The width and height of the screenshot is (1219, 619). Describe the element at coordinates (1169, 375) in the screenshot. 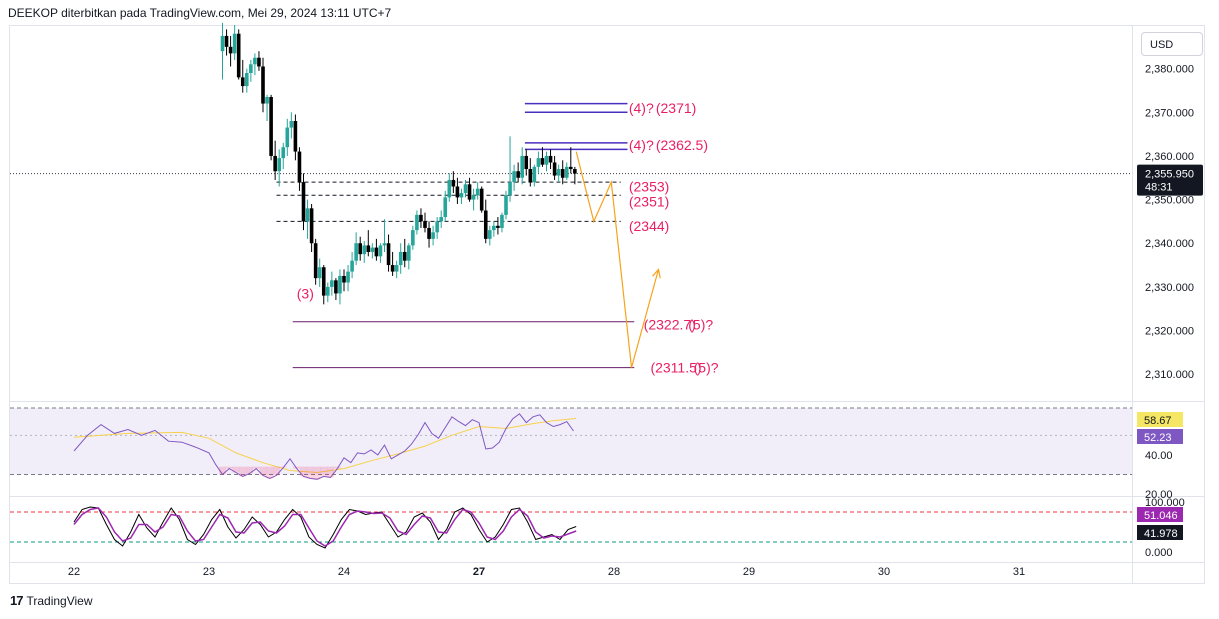

I see `price-tick-label: 2,310.000` at that location.